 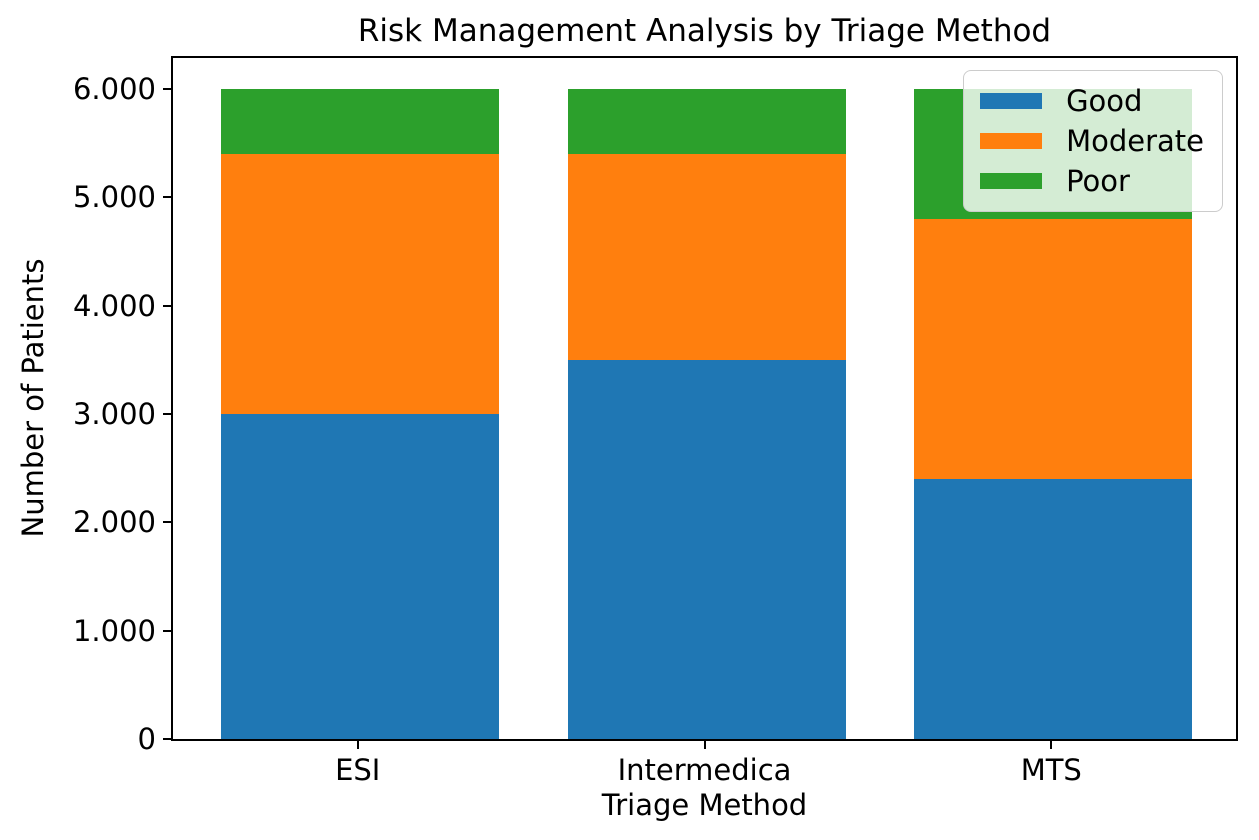 I want to click on y-tick-label: 3.000, so click(x=114, y=414).